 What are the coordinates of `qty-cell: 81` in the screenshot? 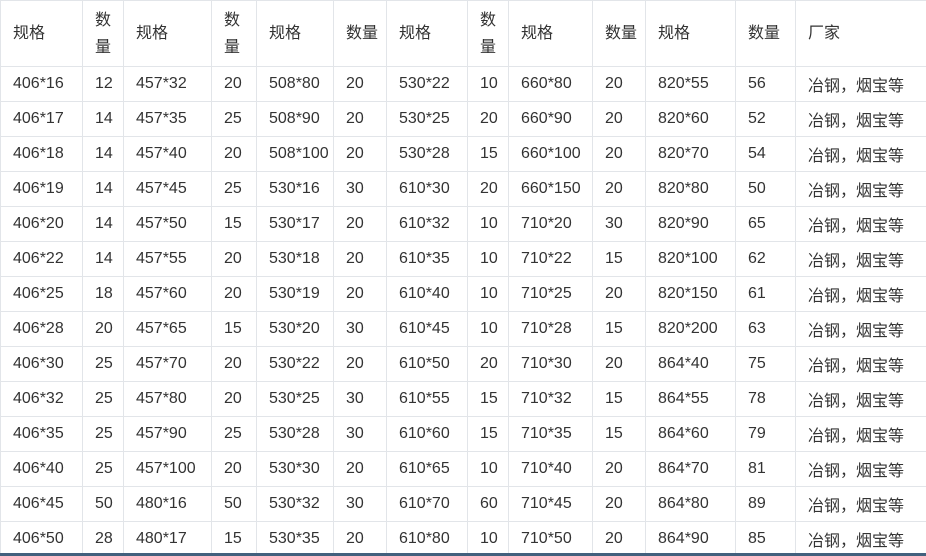 It's located at (765, 469).